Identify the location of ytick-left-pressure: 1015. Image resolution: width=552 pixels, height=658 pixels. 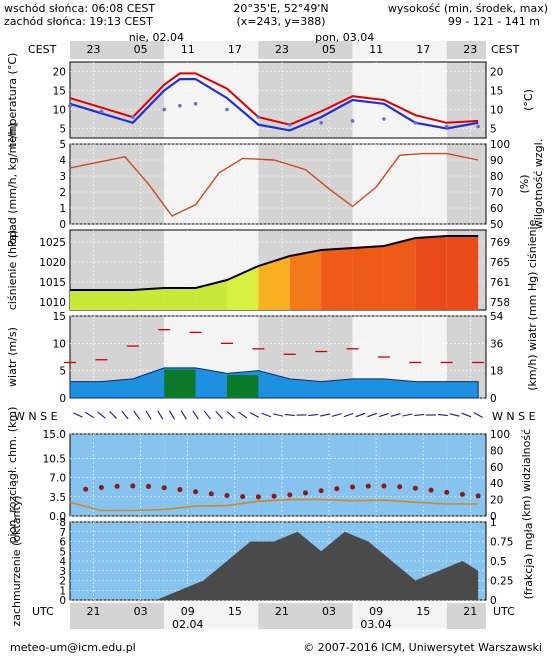
(52, 283).